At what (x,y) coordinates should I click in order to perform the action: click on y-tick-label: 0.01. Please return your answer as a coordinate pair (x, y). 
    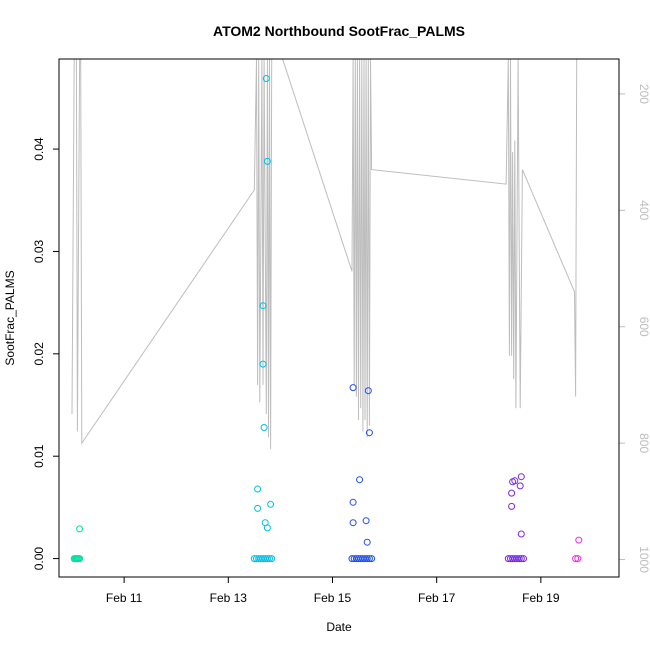
    Looking at the image, I should click on (39, 456).